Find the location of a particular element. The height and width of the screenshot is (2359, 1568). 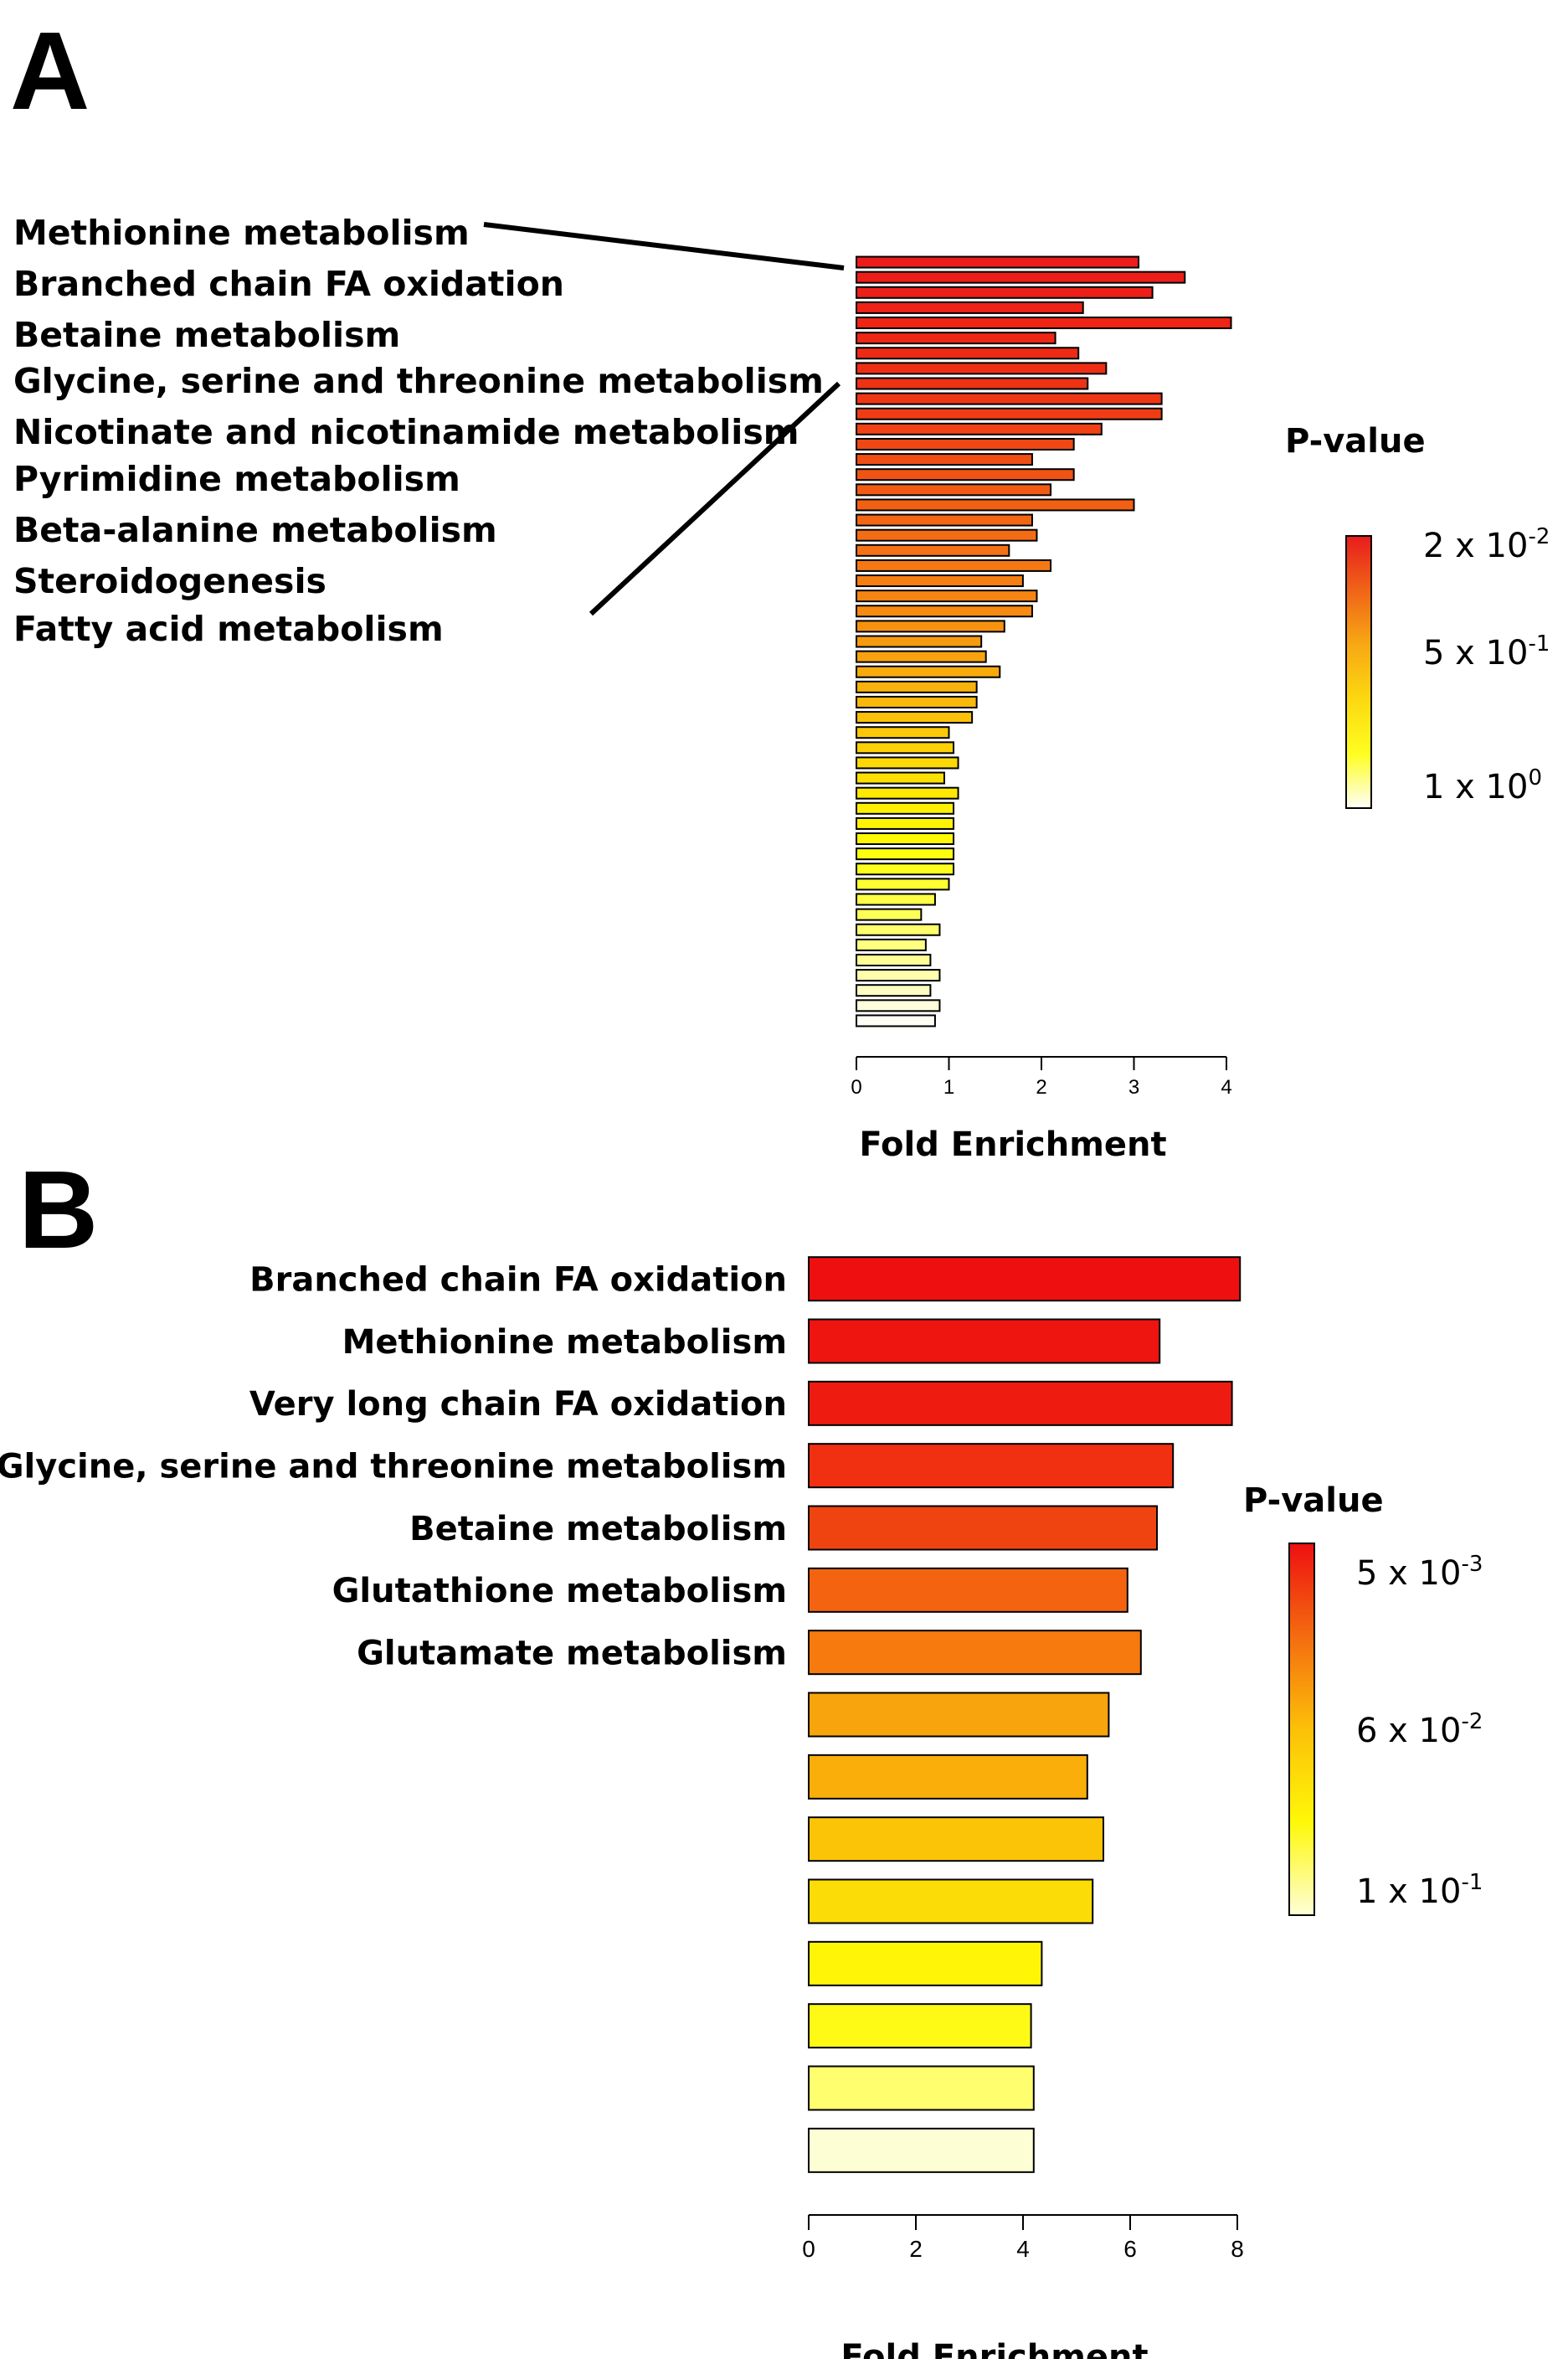

panel-b-legend-label-mid: 6 x 10-2 is located at coordinates (1420, 1730).